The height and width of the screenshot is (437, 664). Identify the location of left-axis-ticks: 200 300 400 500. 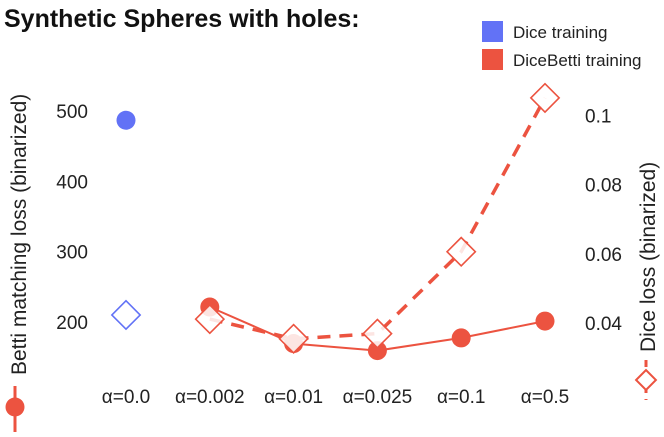
(72, 218).